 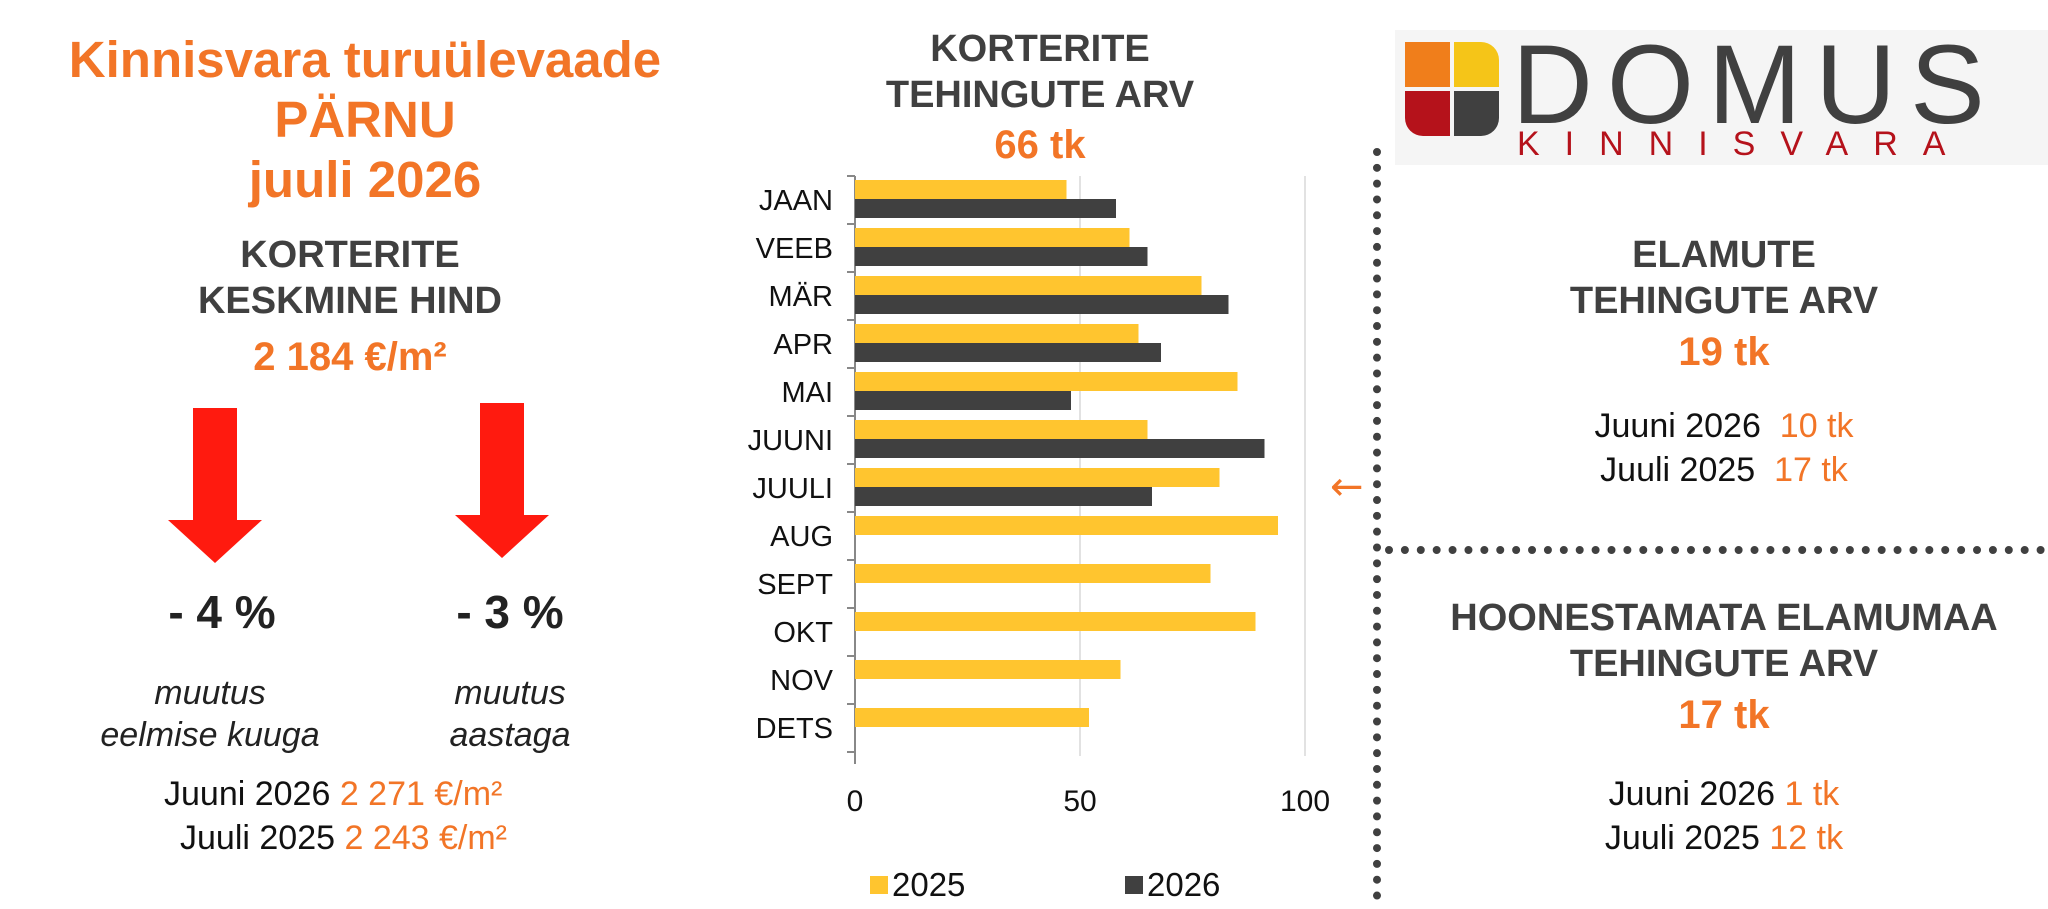 I want to click on monthly-label-line-2: eelmise kuuga, so click(x=210, y=735).